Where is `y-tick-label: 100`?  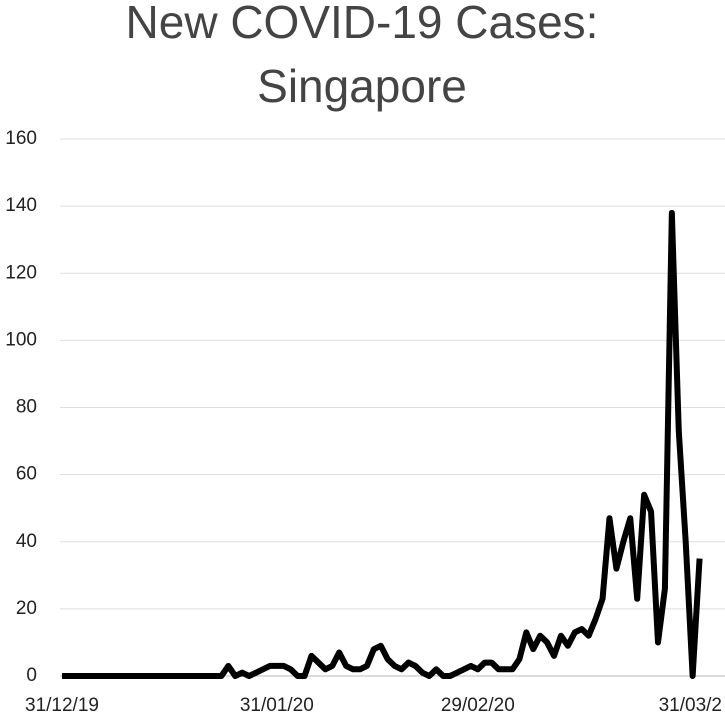
y-tick-label: 100 is located at coordinates (21, 339).